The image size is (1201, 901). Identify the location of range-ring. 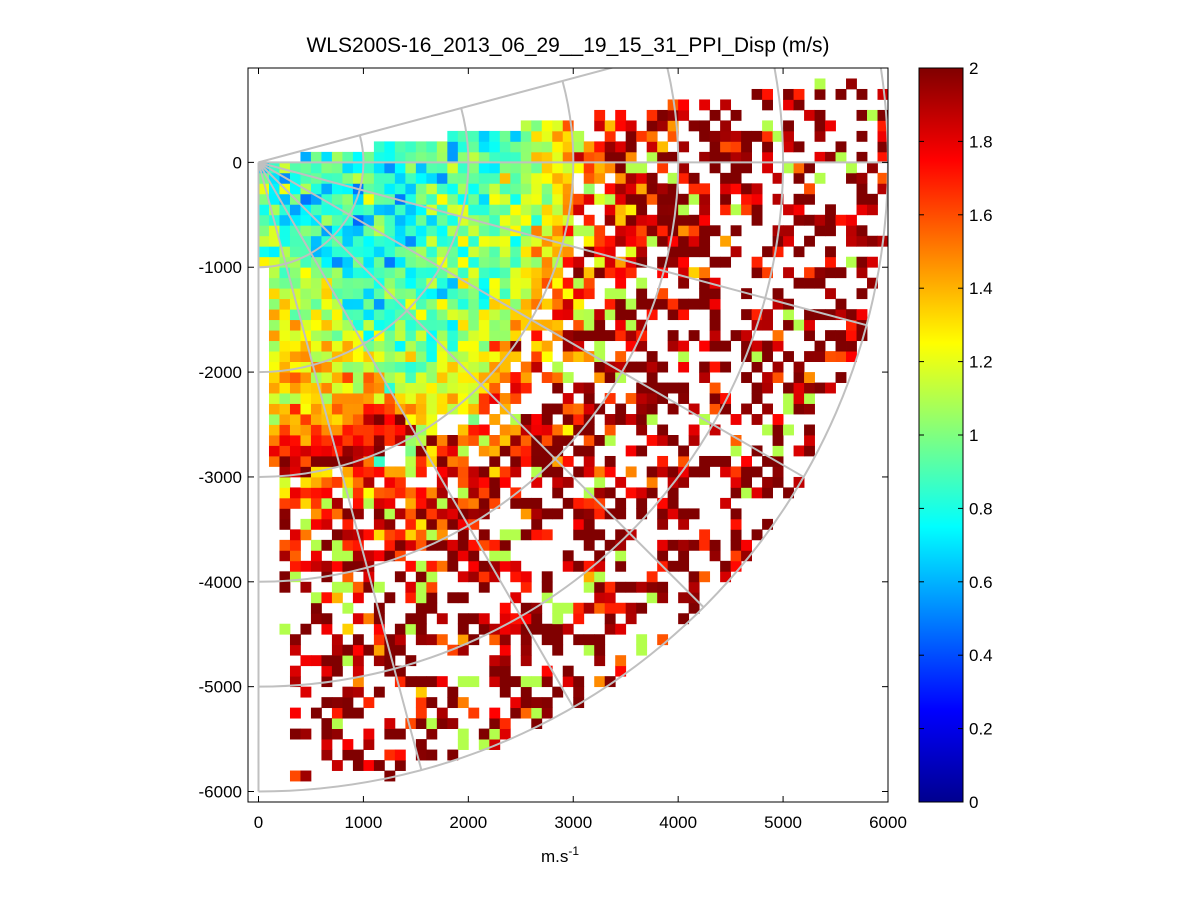
(364, 240).